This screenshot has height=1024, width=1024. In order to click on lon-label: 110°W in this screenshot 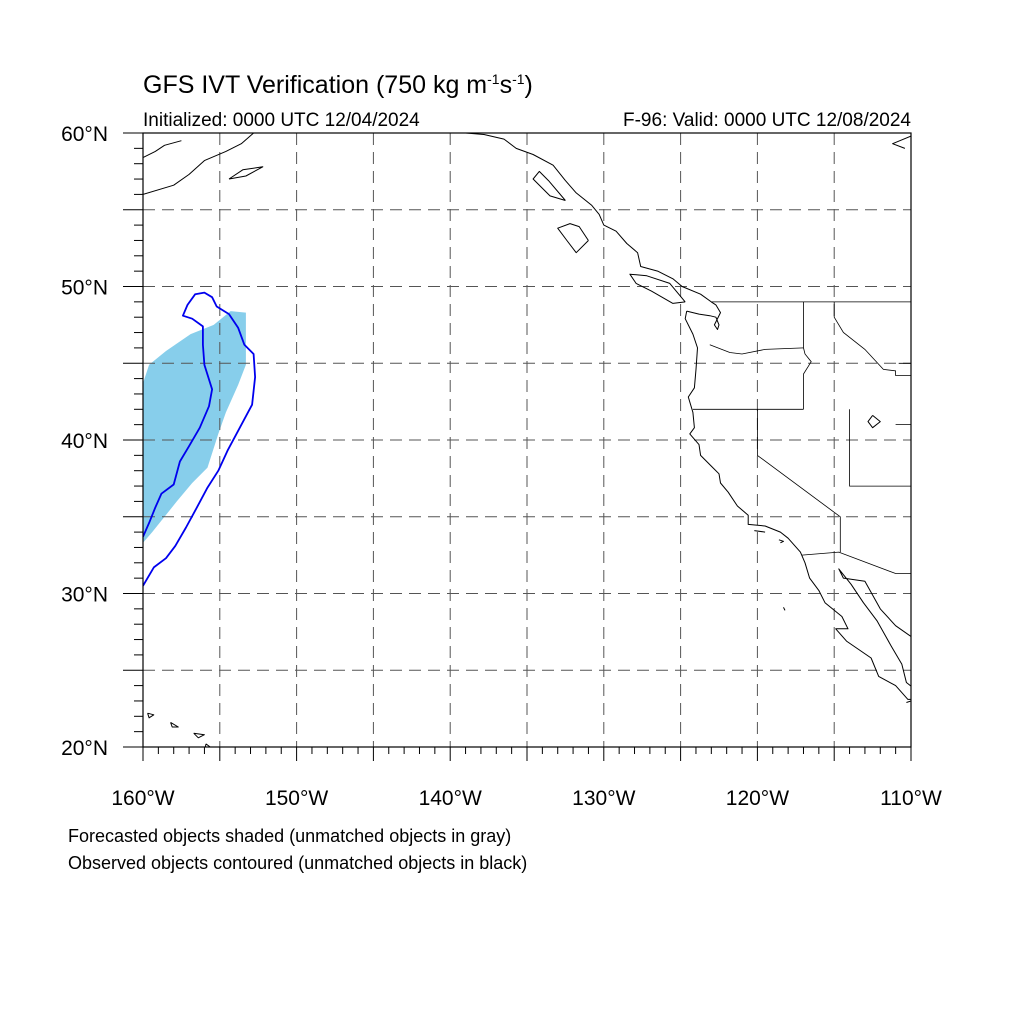, I will do `click(911, 798)`.